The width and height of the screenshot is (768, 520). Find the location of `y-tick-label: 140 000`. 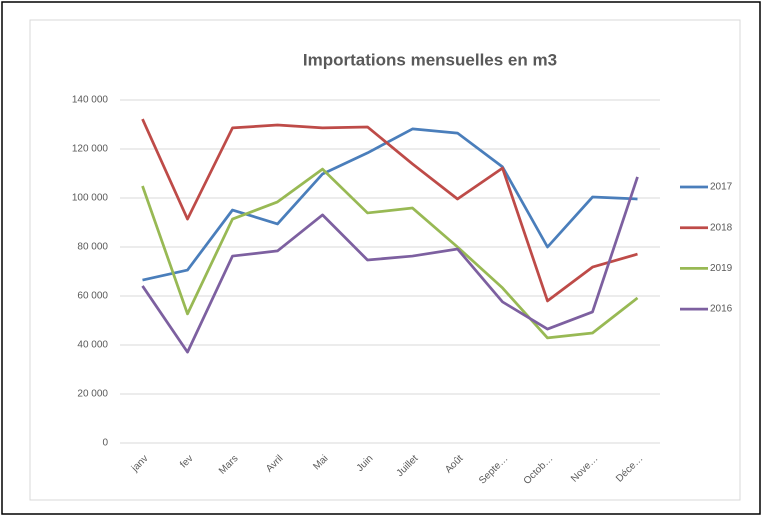

y-tick-label: 140 000 is located at coordinates (90, 100).